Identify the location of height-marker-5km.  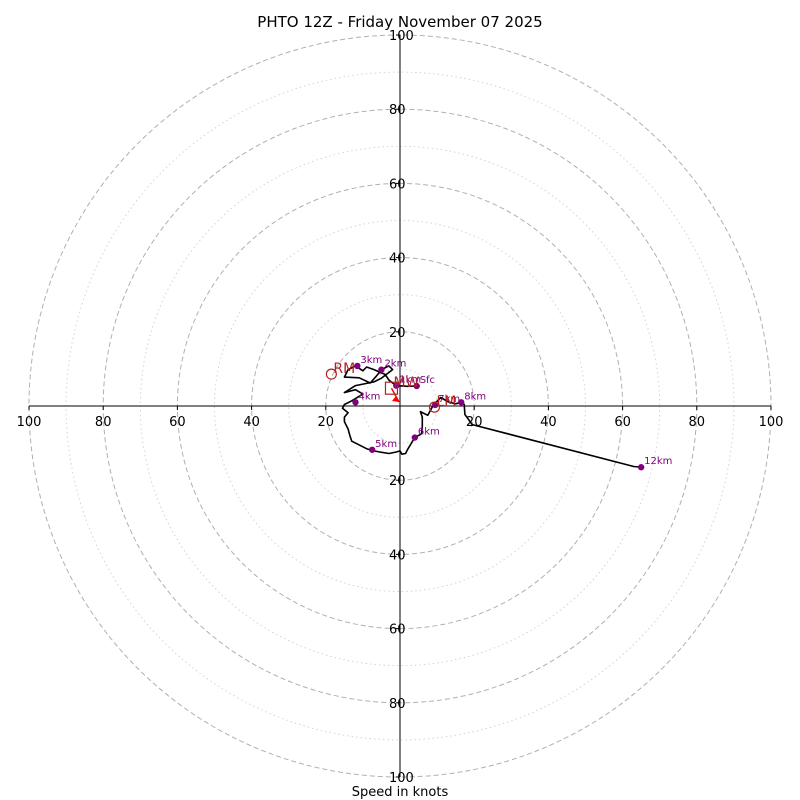
(372, 449).